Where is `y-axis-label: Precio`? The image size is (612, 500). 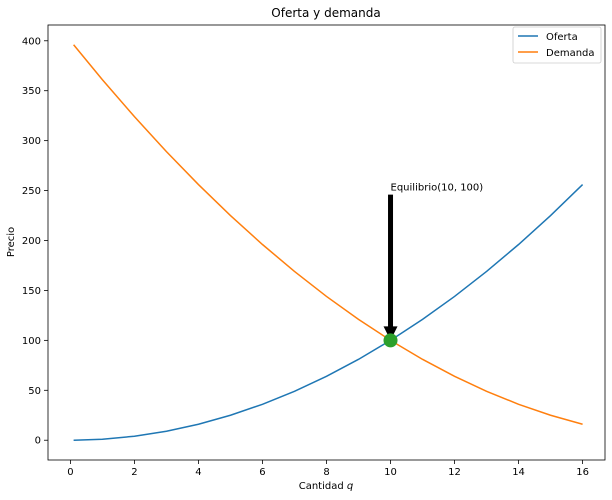 y-axis-label: Precio is located at coordinates (11, 242).